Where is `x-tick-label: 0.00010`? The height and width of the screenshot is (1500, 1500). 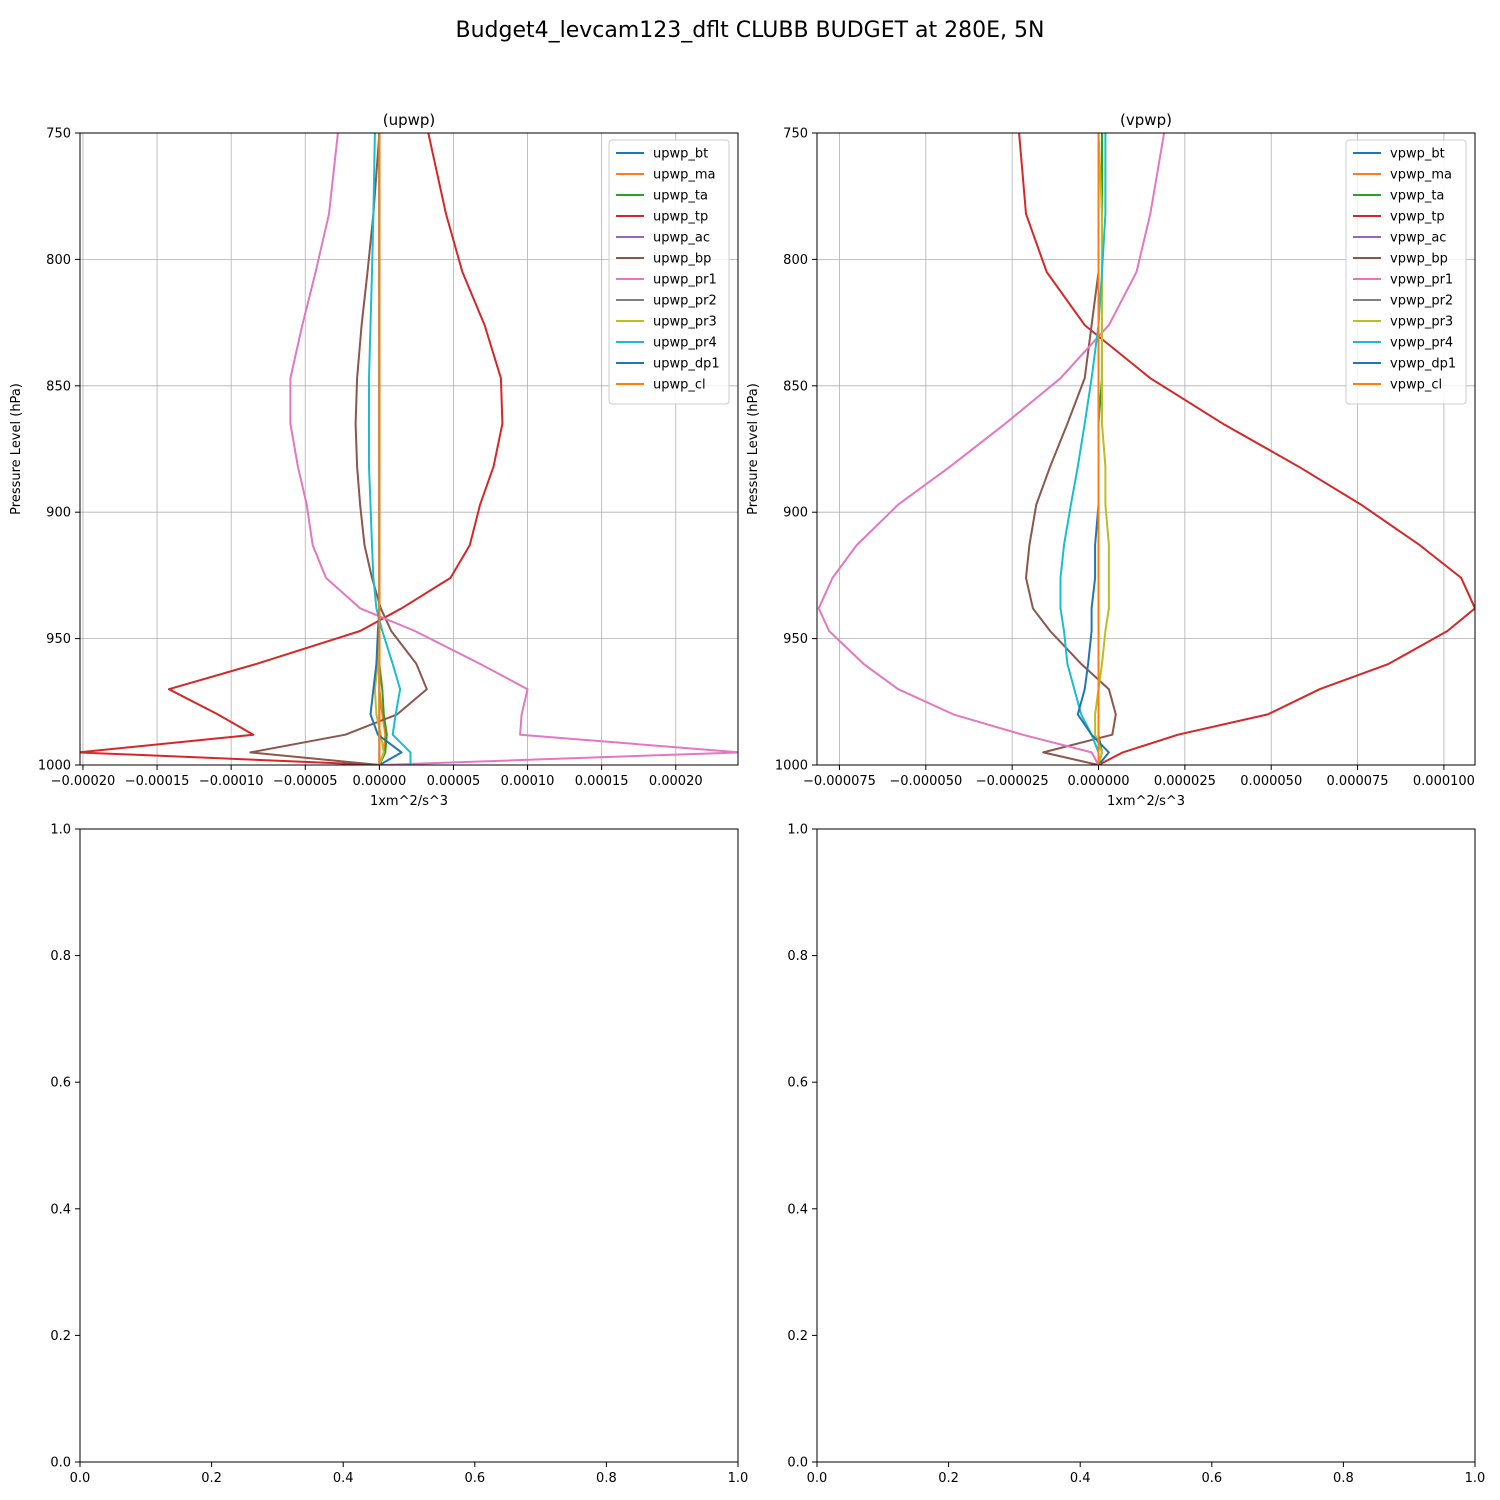
x-tick-label: 0.00010 is located at coordinates (528, 781).